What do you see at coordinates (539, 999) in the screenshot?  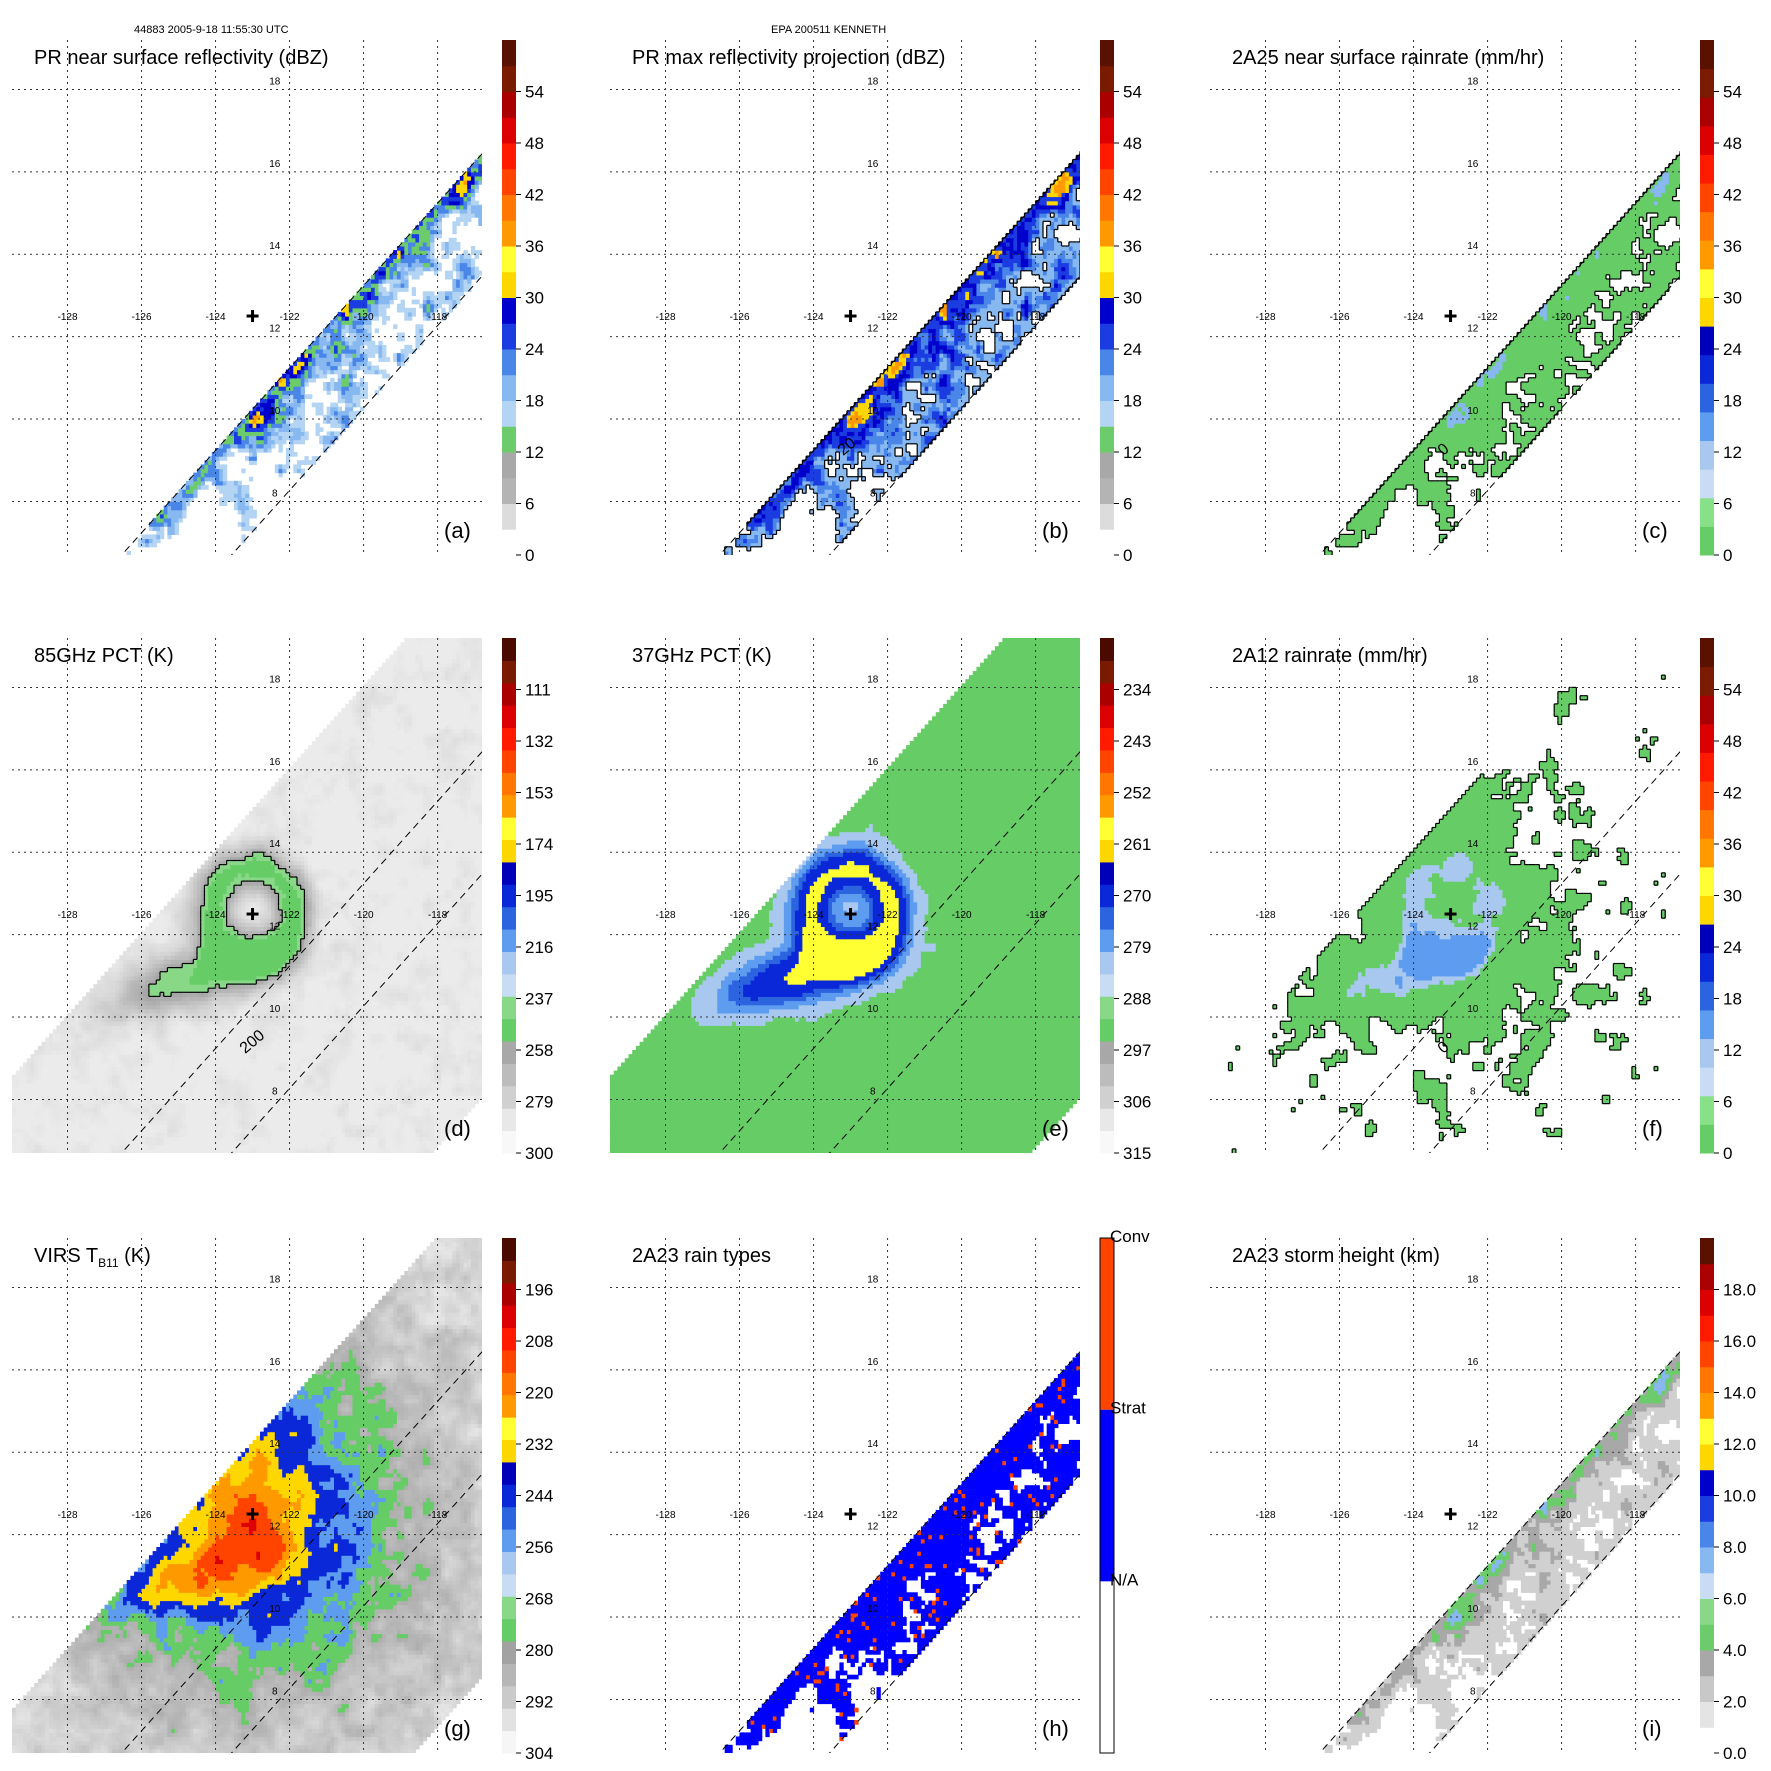 I see `colorbar-tick-label: 237` at bounding box center [539, 999].